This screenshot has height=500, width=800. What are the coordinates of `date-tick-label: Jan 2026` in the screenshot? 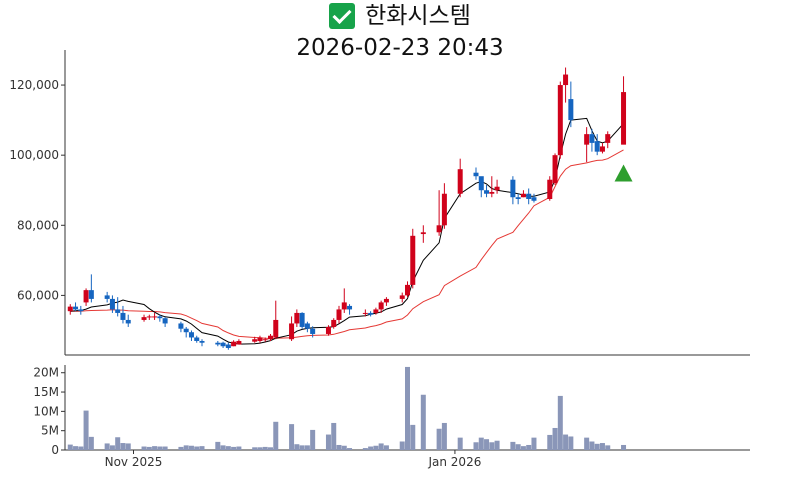 It's located at (454, 462).